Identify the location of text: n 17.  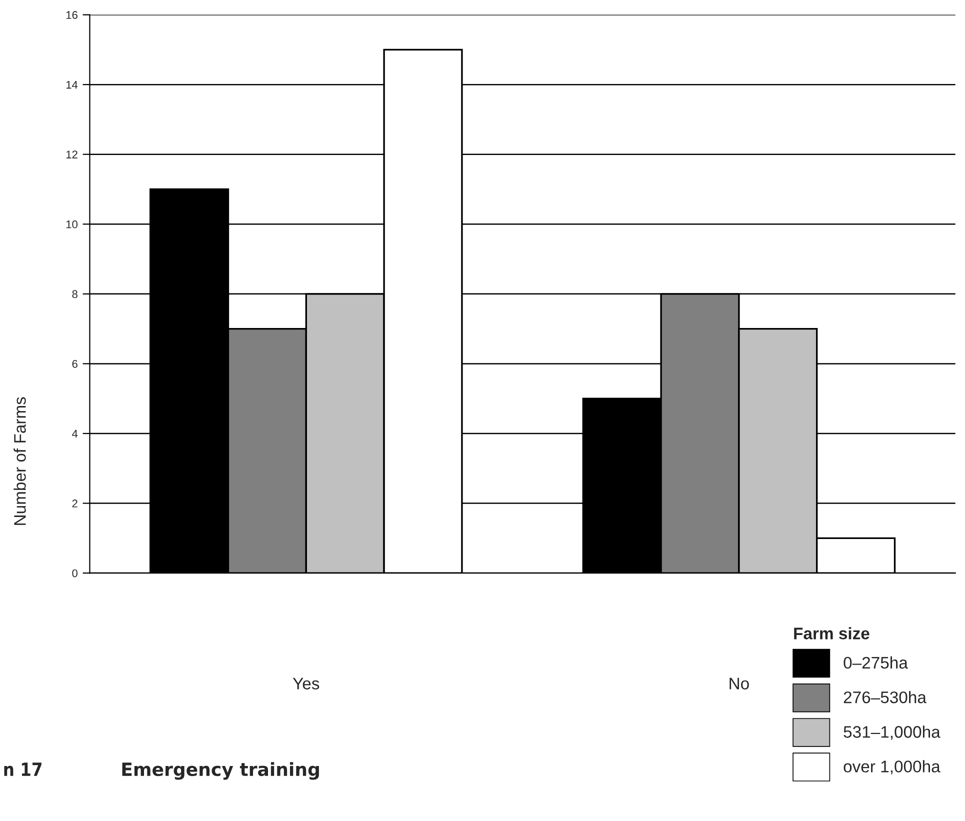
(23, 769).